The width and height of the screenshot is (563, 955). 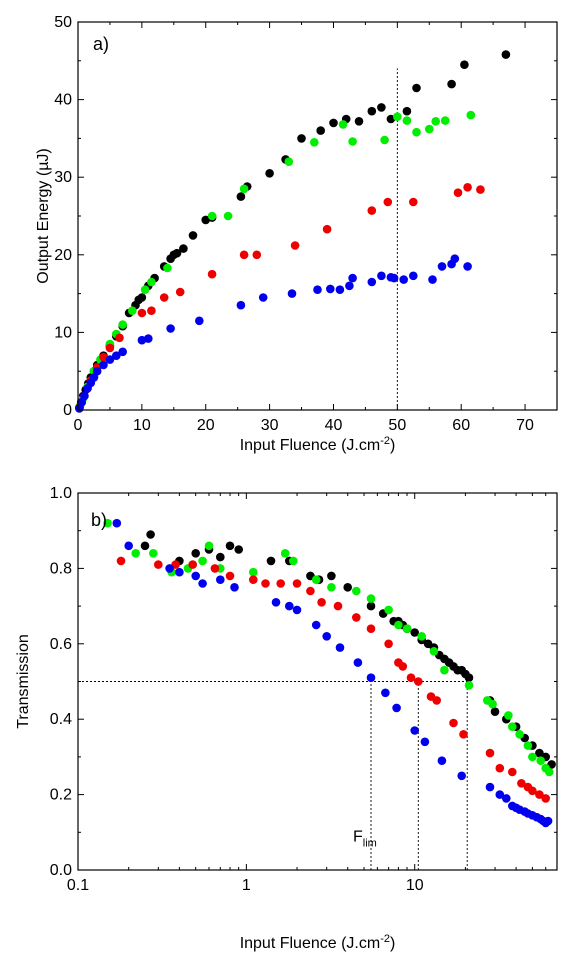 What do you see at coordinates (365, 839) in the screenshot?
I see `f-lim-annotation: Flim` at bounding box center [365, 839].